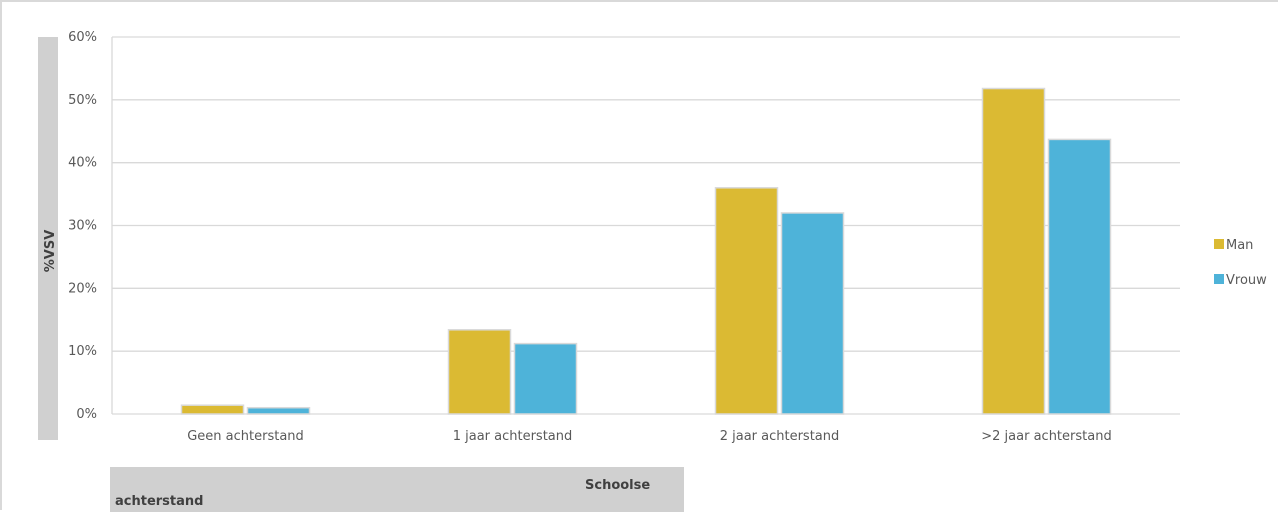 The image size is (1278, 512). I want to click on x-axis-title-line-1: Schoolse, so click(617, 485).